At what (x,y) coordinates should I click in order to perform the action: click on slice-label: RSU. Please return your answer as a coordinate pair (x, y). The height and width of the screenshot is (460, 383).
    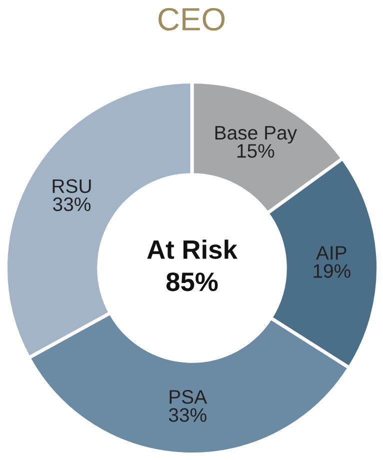
    Looking at the image, I should click on (71, 186).